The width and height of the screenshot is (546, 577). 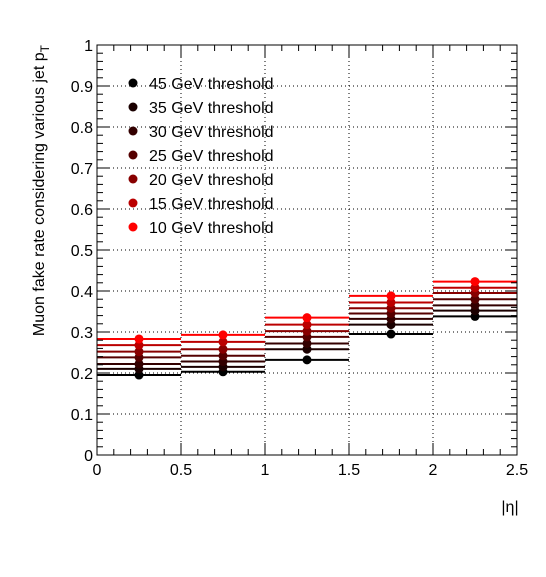 I want to click on legend-entry: 30 GeV threshold, so click(x=201, y=132).